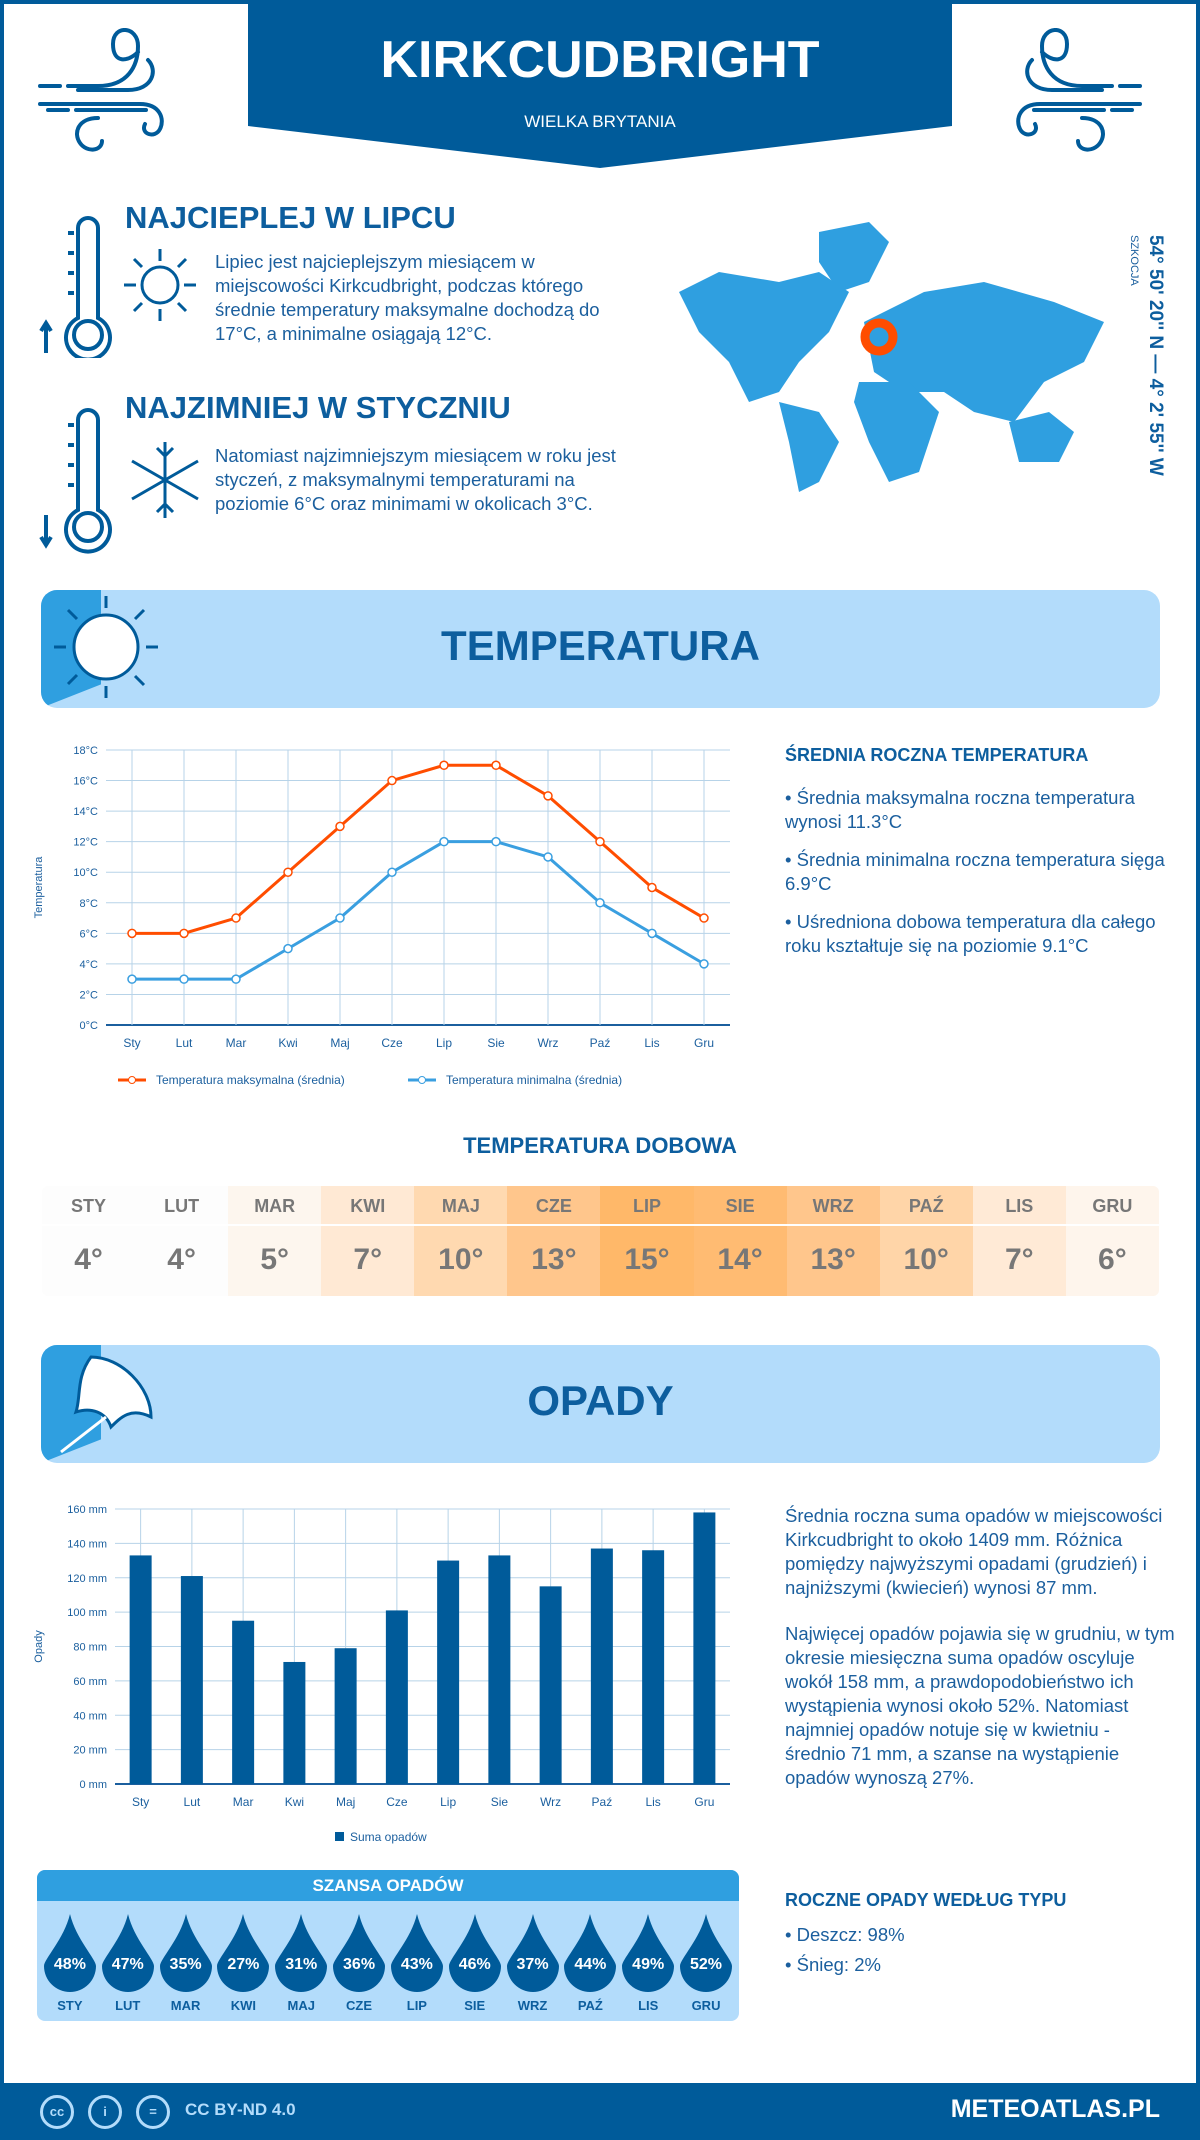 Image resolution: width=1200 pixels, height=2140 pixels. Describe the element at coordinates (184, 1043) in the screenshot. I see `x-tick-label: Lut` at that location.